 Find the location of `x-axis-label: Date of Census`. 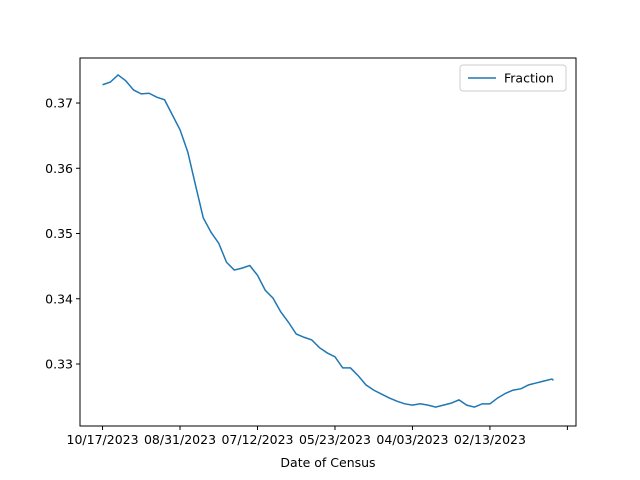

x-axis-label: Date of Census is located at coordinates (327, 462).